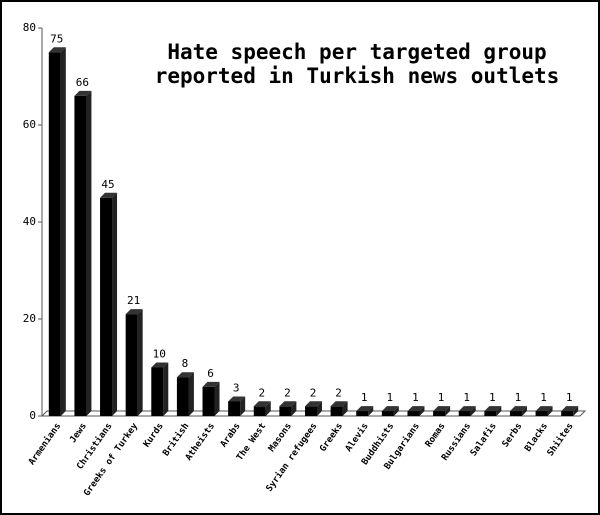 This screenshot has width=600, height=515. What do you see at coordinates (133, 300) in the screenshot?
I see `value-label: 21` at bounding box center [133, 300].